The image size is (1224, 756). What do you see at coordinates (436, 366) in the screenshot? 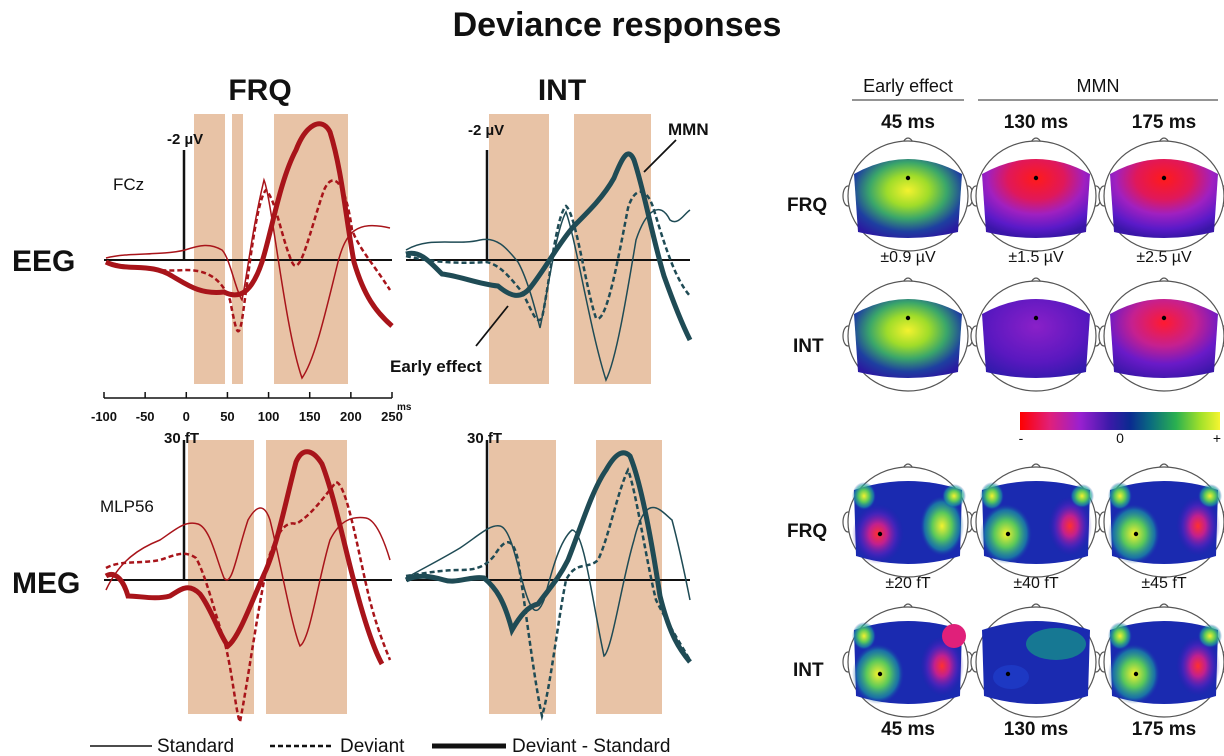
I see `early-effect-label: Early effect` at bounding box center [436, 366].